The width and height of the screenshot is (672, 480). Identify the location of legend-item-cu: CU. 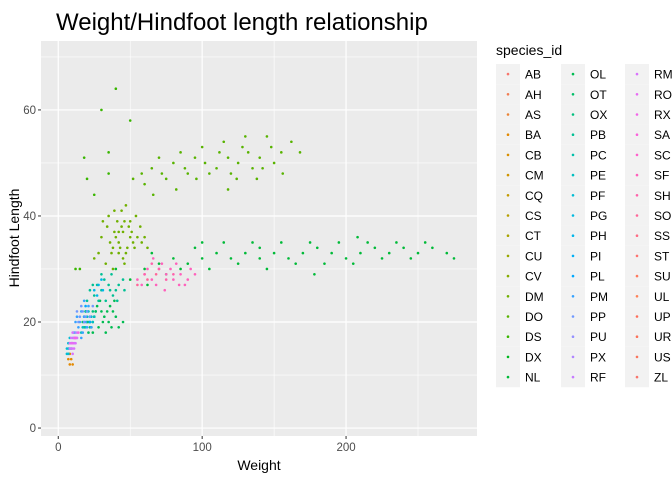
(519, 255).